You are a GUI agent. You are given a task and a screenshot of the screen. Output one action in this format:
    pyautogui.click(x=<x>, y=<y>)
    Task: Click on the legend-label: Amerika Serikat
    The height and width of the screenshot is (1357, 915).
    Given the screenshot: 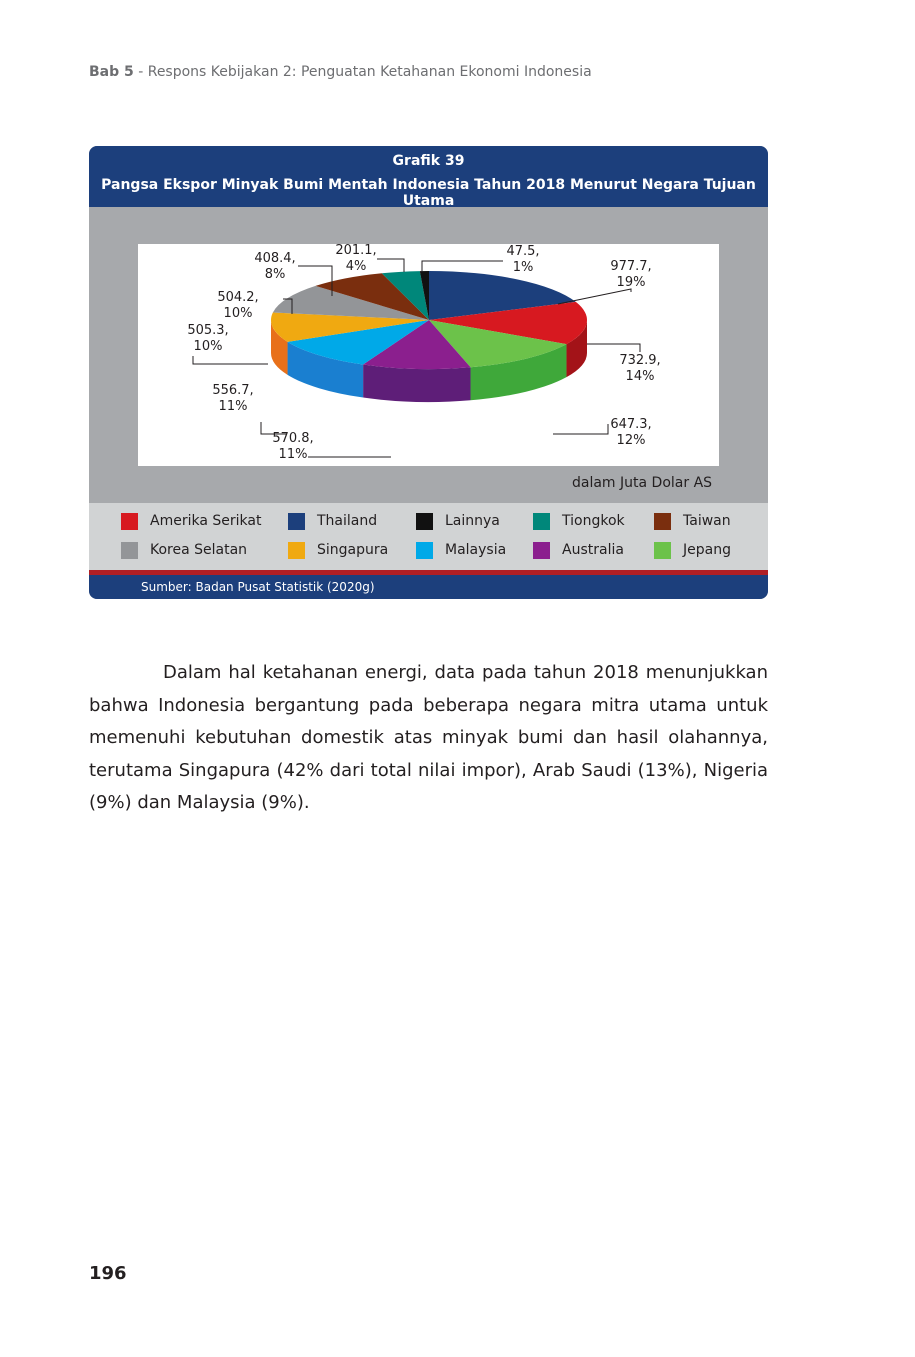 What is the action you would take?
    pyautogui.click(x=206, y=521)
    